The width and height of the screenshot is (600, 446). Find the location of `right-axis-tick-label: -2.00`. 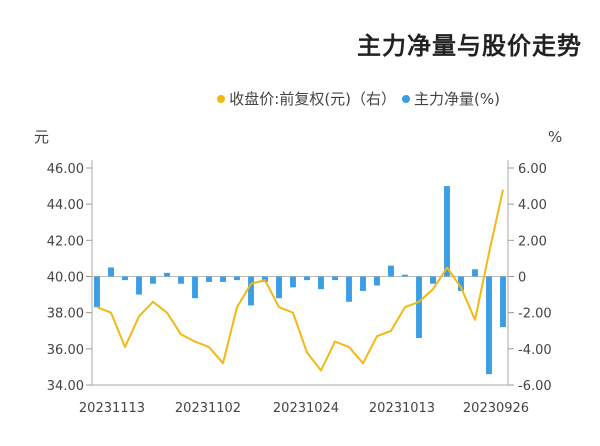

right-axis-tick-label: -2.00 is located at coordinates (535, 314).